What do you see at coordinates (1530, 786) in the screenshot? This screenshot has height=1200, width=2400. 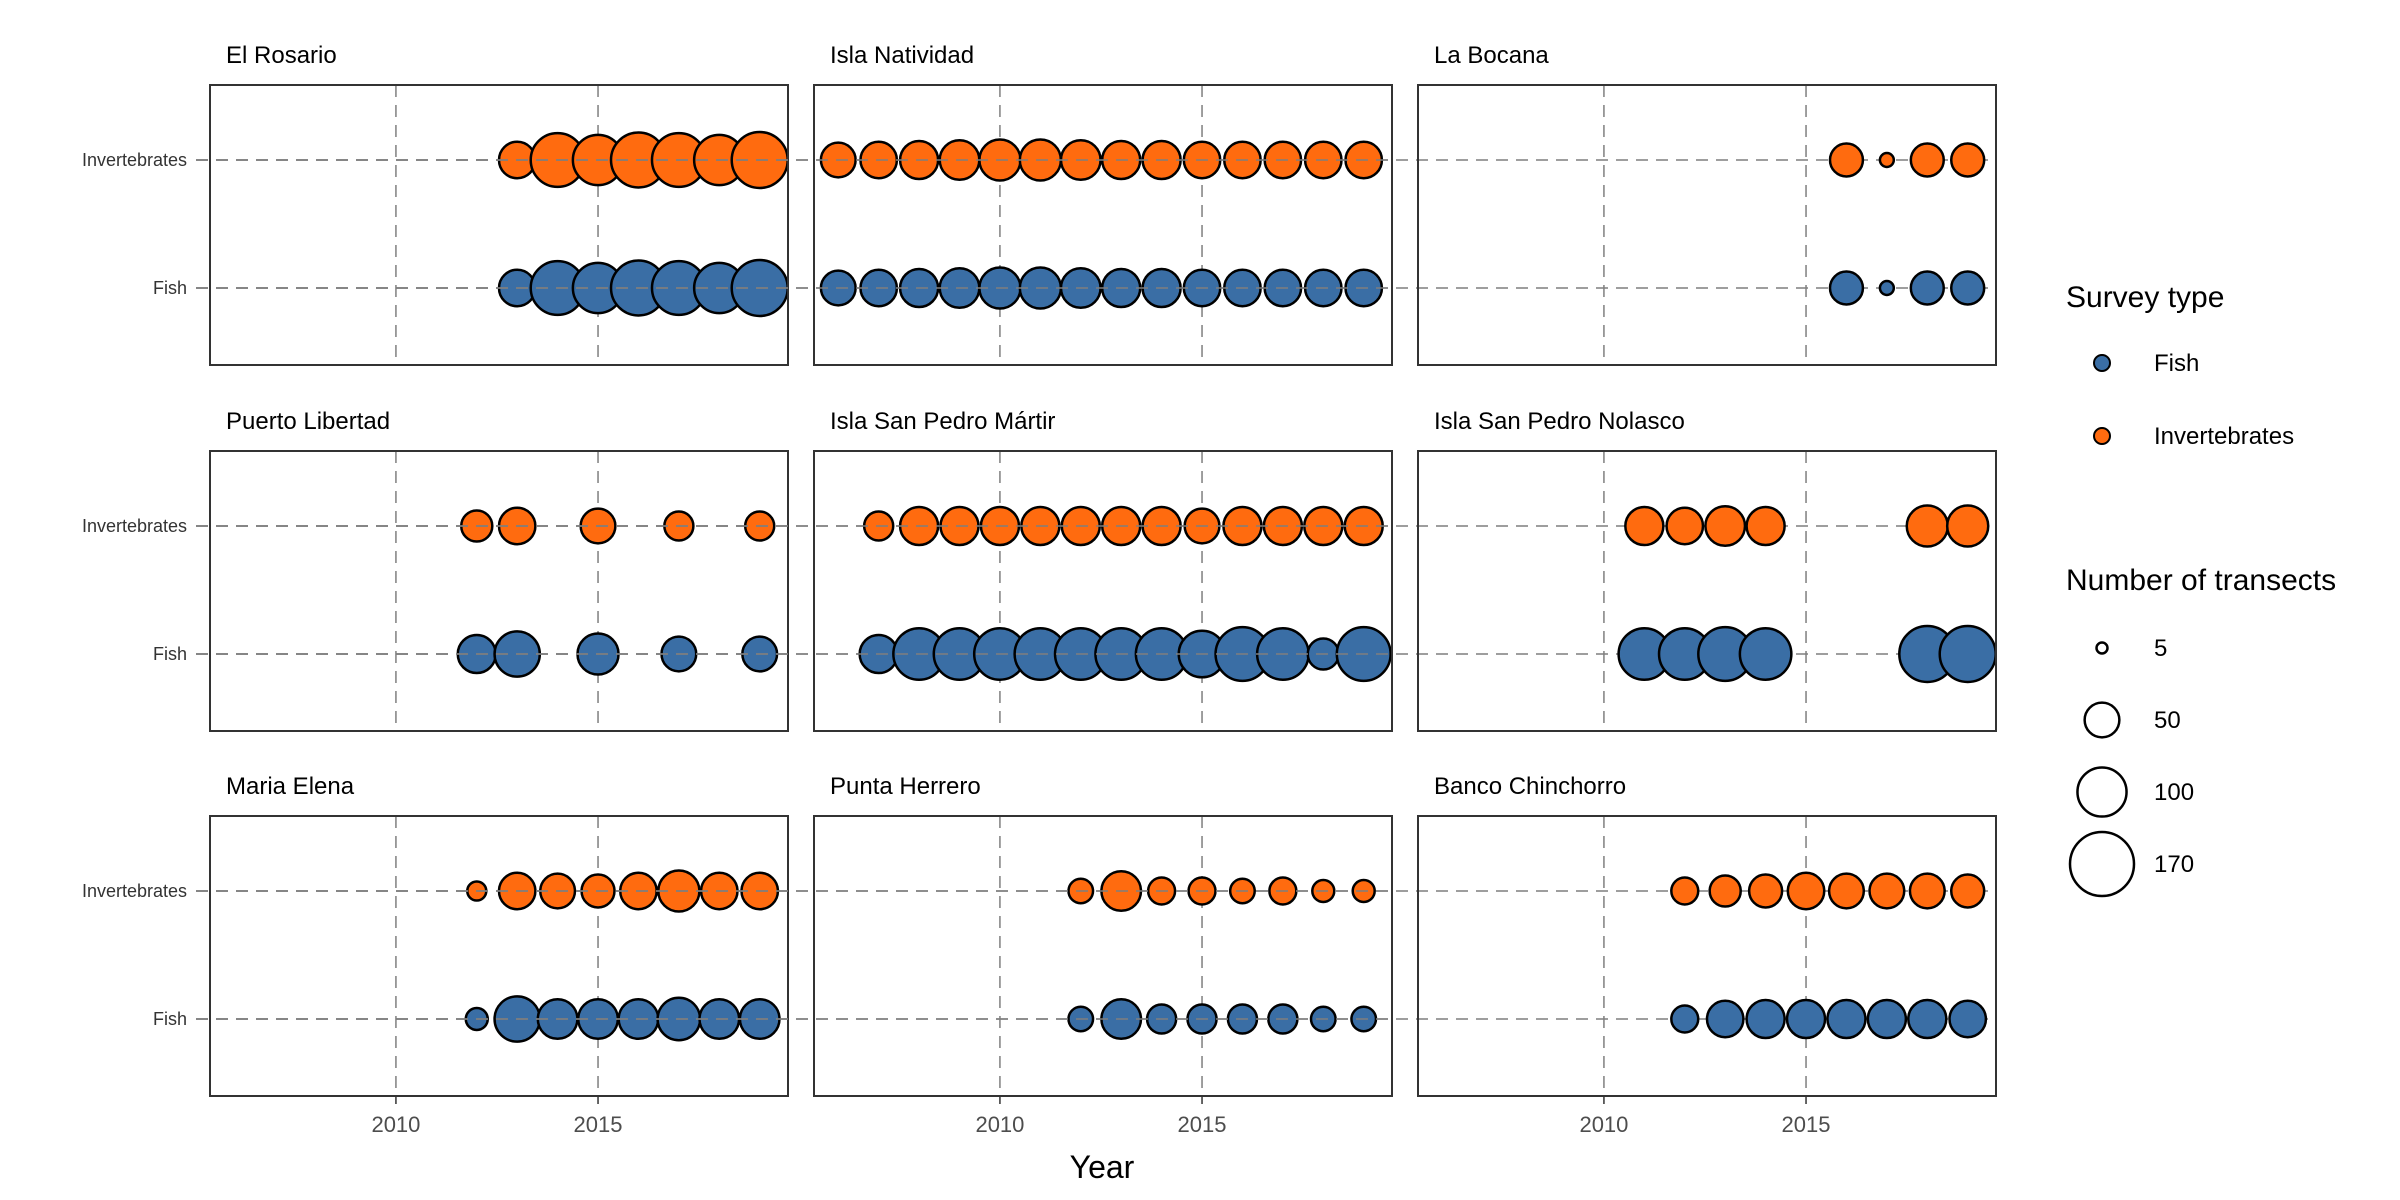 I see `panel-title: Banco Chinchorro` at bounding box center [1530, 786].